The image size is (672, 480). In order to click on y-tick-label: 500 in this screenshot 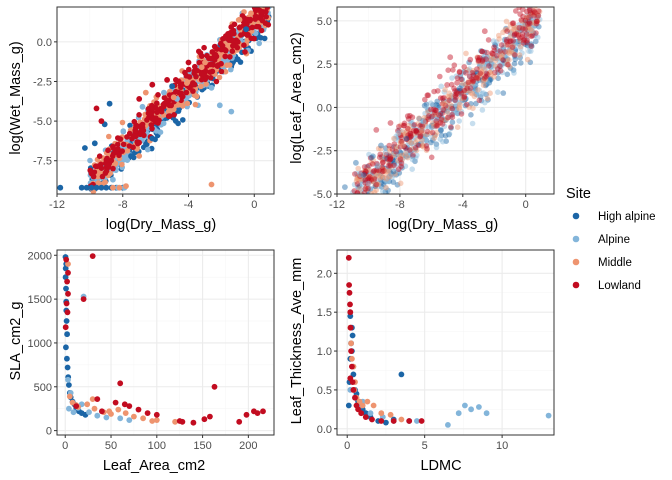, I will do `click(43, 388)`.